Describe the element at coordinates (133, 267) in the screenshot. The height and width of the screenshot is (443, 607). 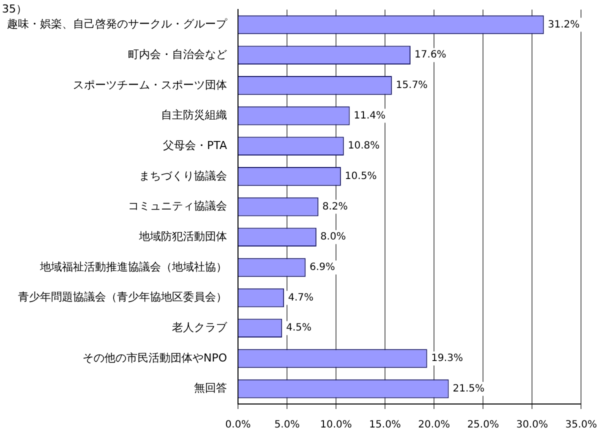
I see `y-tick-label: 地域福祉活動推進協議会（地域社協）` at that location.